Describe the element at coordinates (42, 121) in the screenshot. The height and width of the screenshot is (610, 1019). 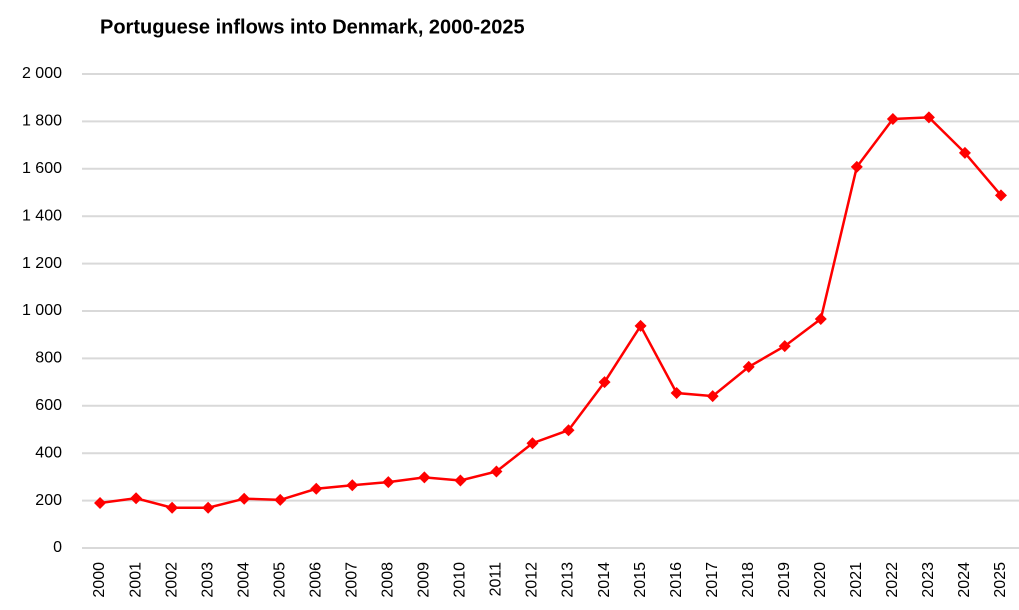
I see `y-tick-label: 1 800` at that location.